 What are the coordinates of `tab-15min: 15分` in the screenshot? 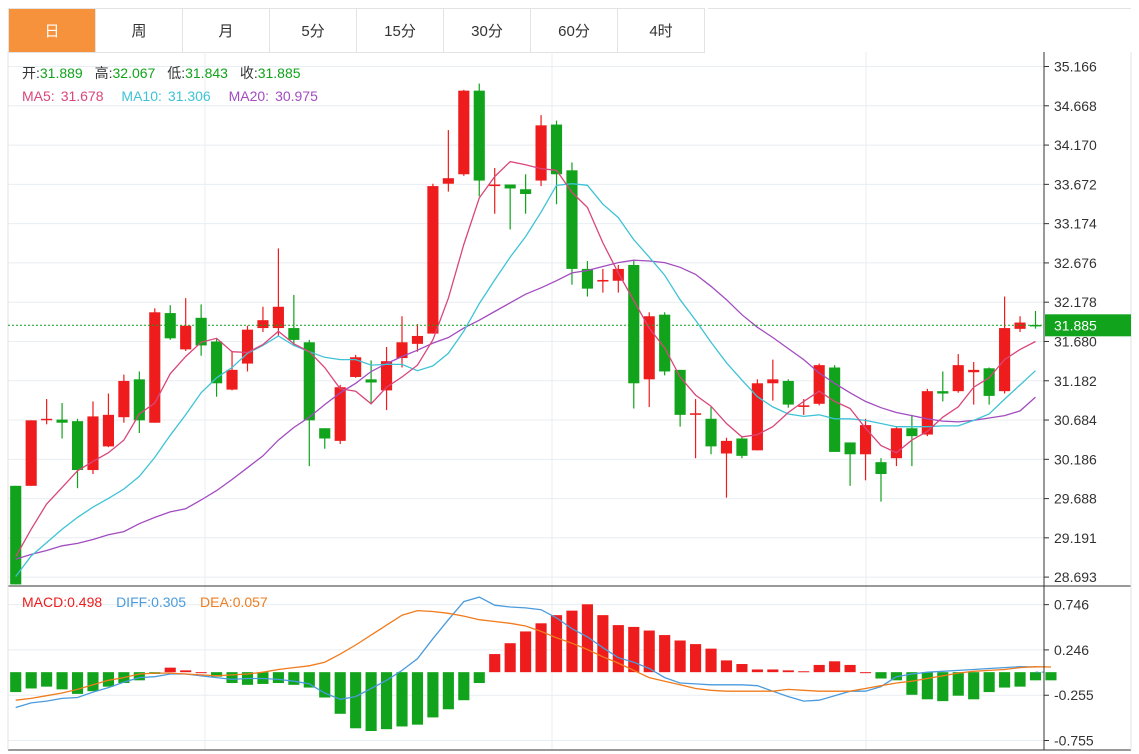 It's located at (400, 30).